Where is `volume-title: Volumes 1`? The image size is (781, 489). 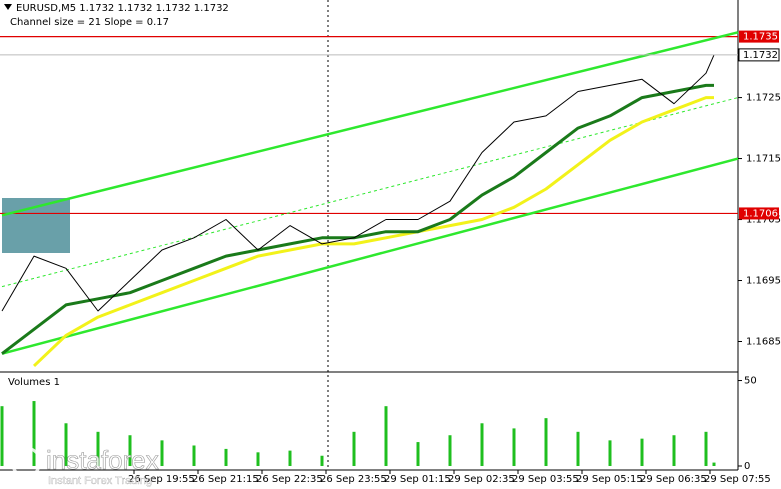 volume-title: Volumes 1 is located at coordinates (34, 382).